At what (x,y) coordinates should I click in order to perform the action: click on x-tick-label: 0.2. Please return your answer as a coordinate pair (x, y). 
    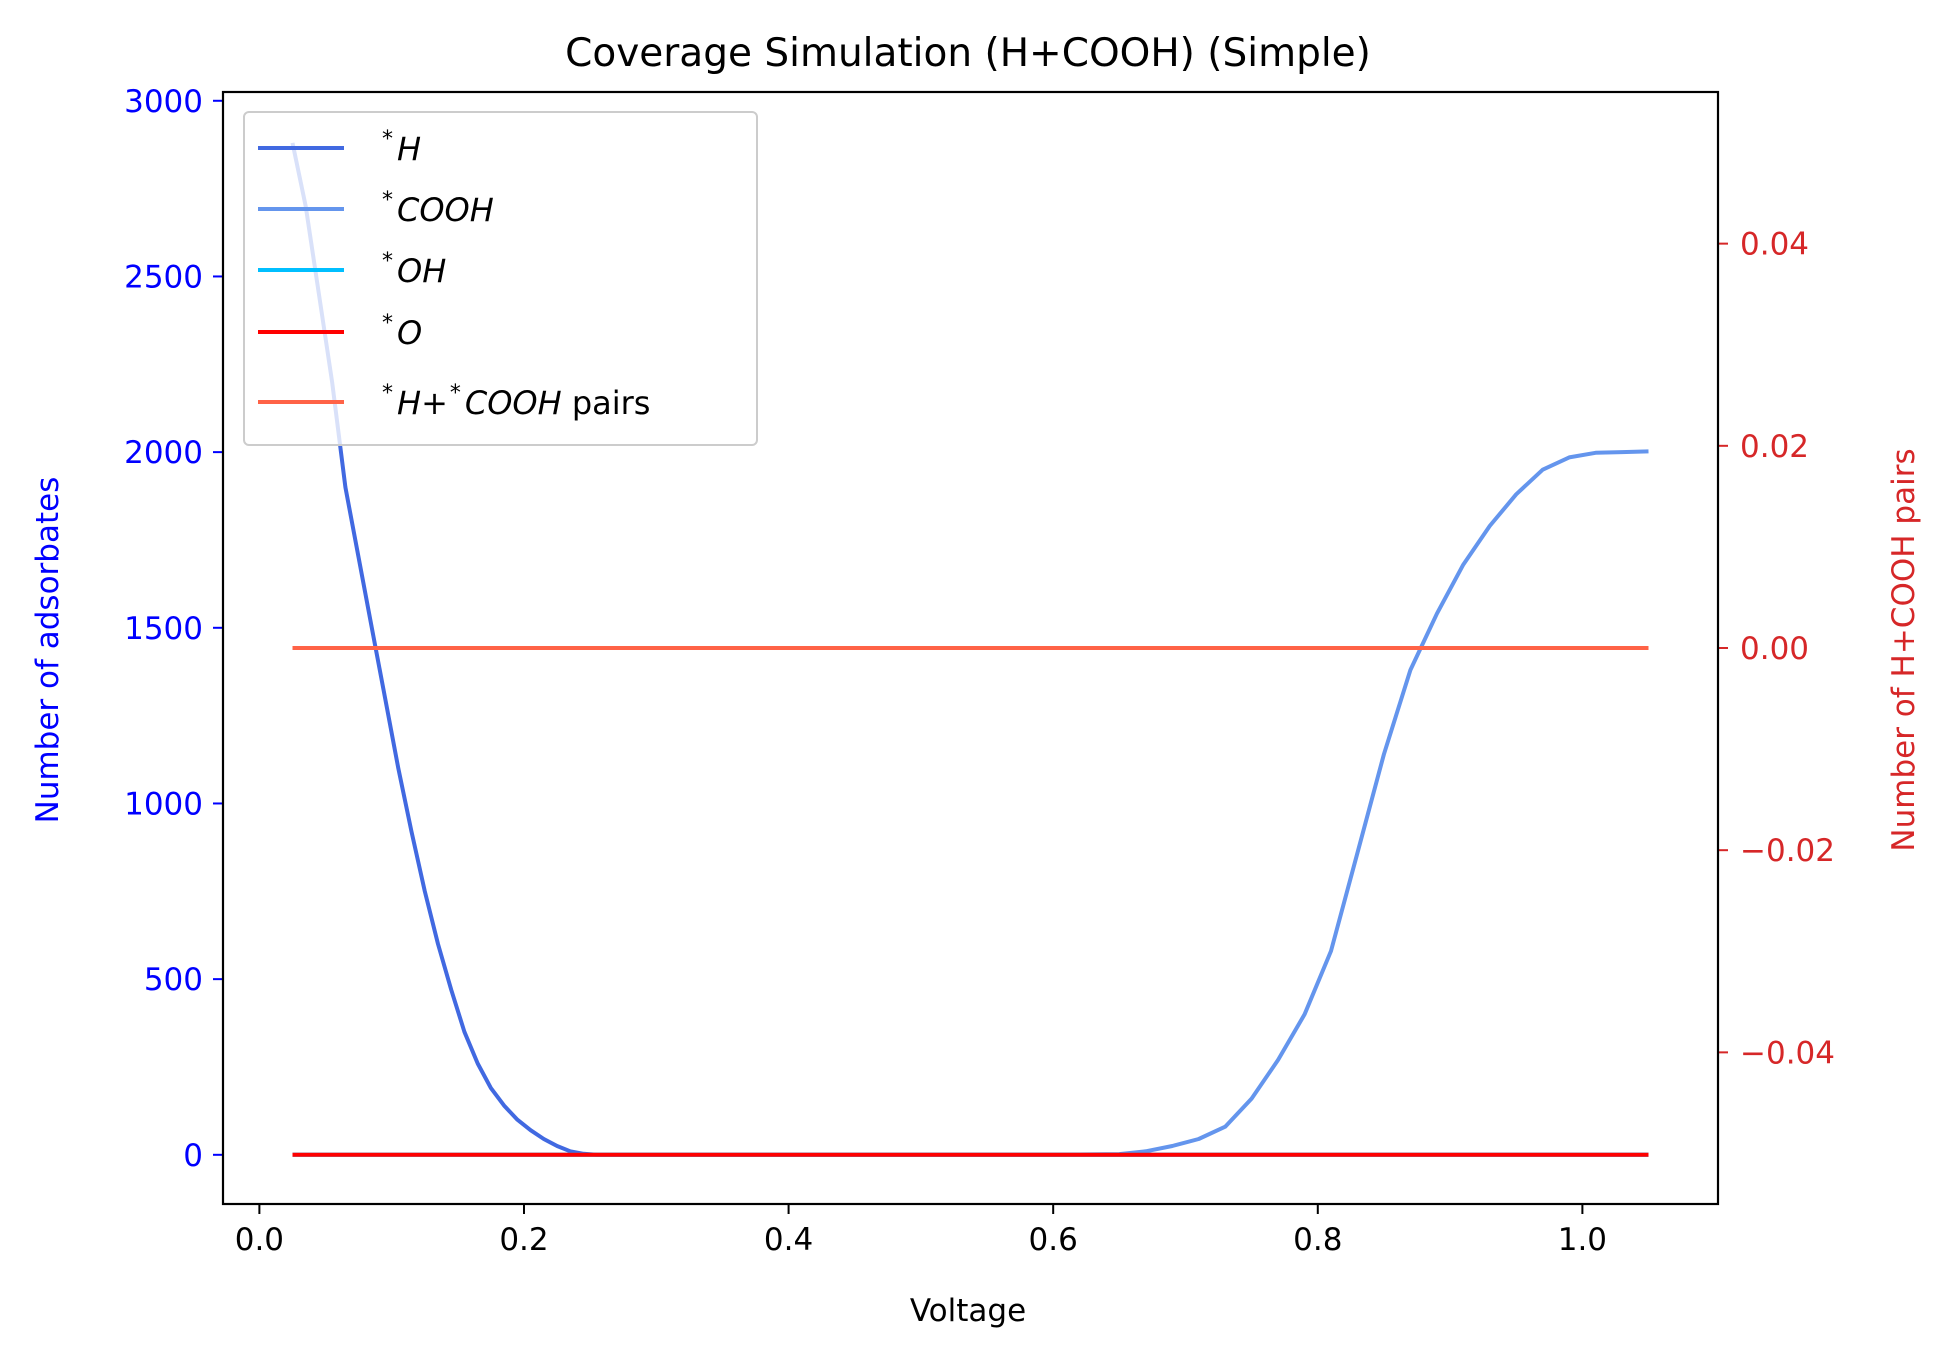
    Looking at the image, I should click on (523, 1240).